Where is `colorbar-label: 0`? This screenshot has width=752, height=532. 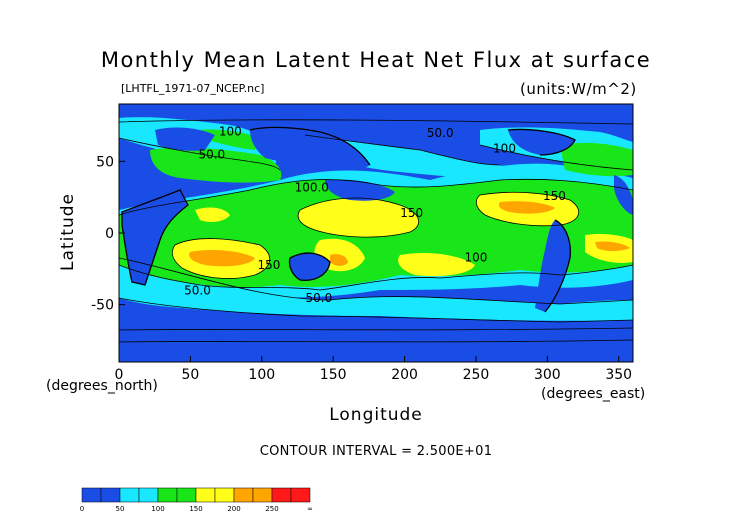
colorbar-label: 0 is located at coordinates (82, 509).